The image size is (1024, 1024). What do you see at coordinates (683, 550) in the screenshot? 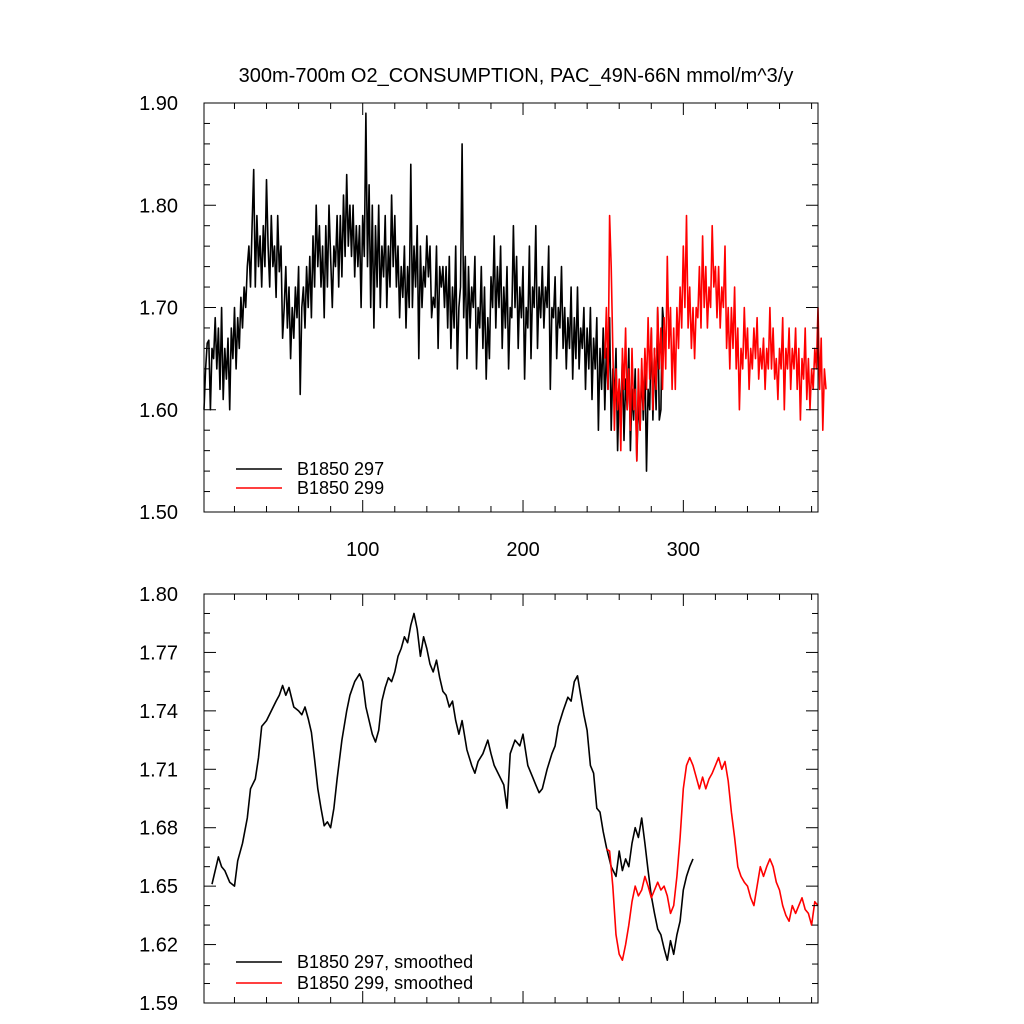
I see `x-tick-label: 300` at bounding box center [683, 550].